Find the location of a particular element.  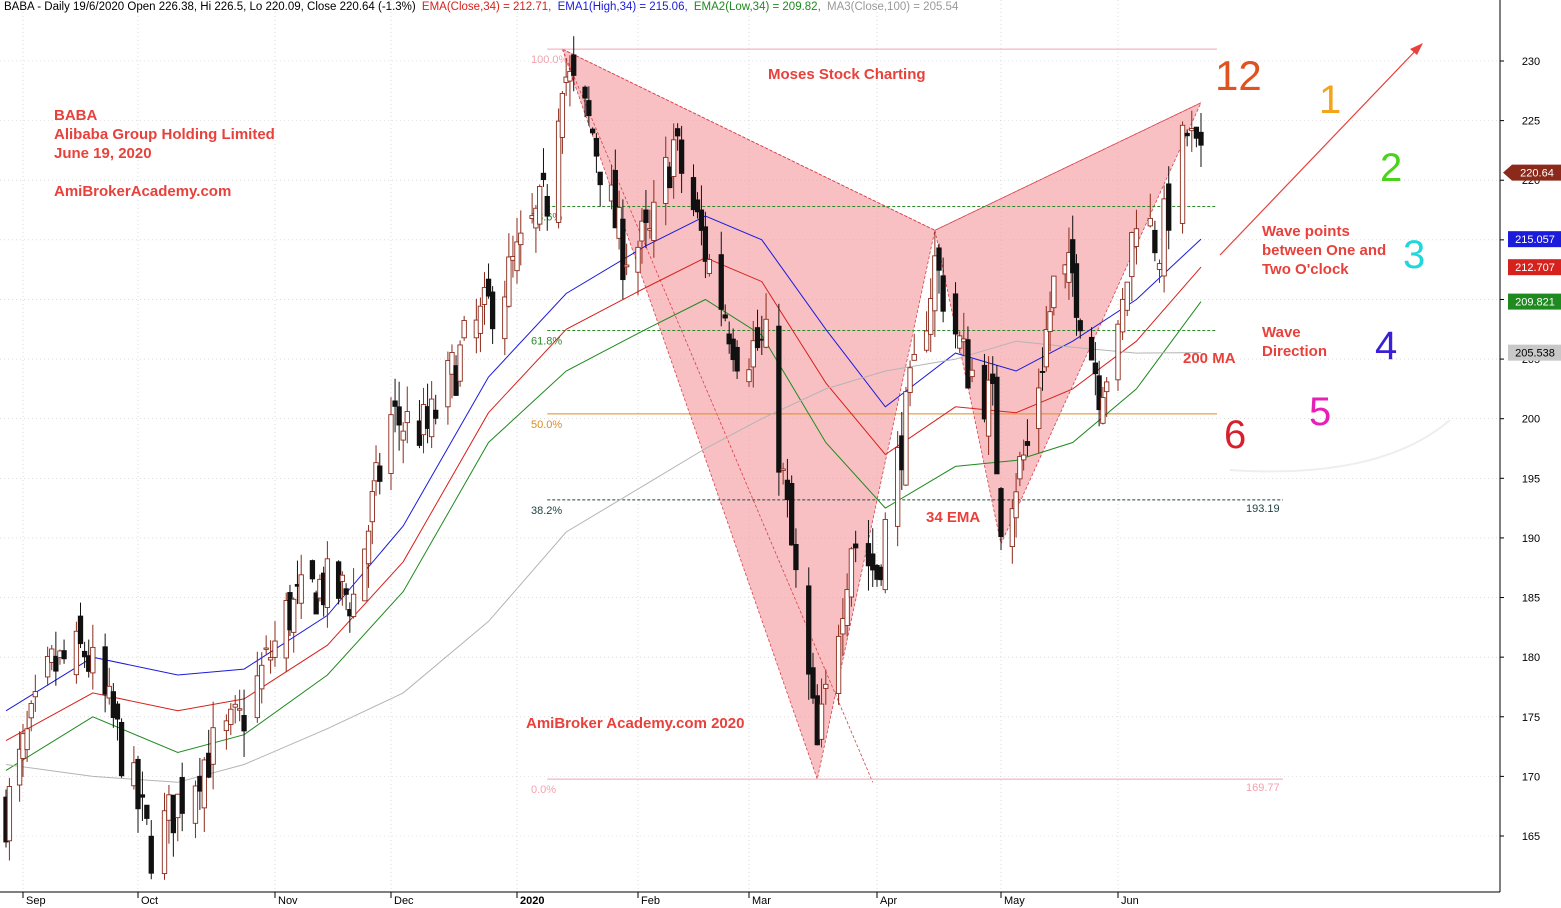

fib-label: 61.8% is located at coordinates (546, 341).